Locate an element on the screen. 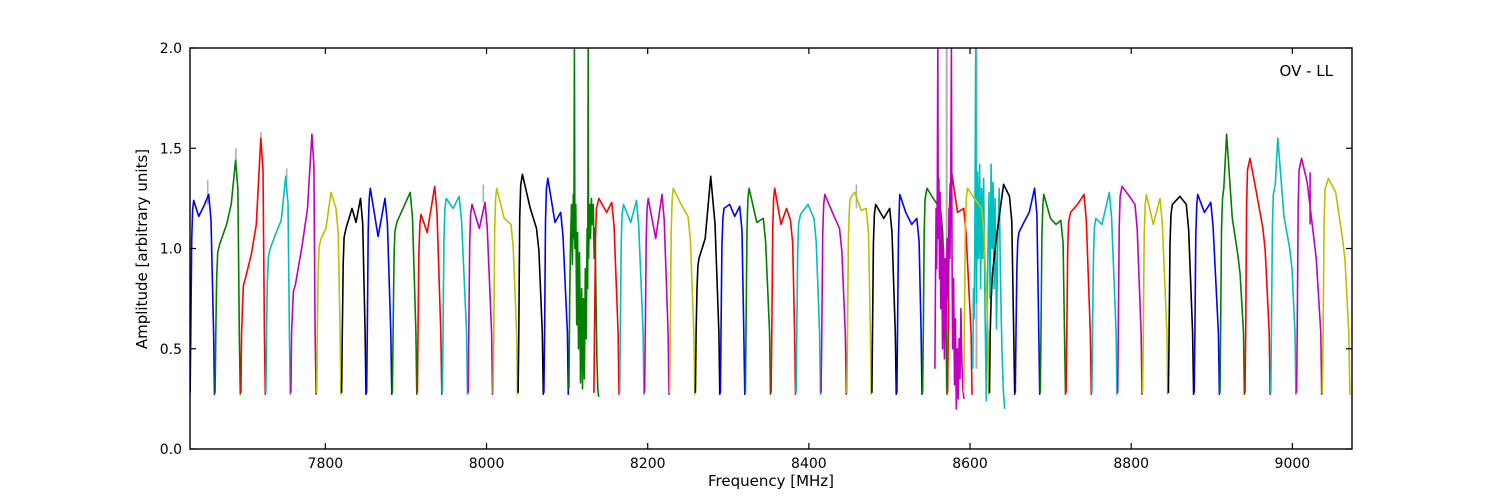  x-tick-label: 8200 is located at coordinates (648, 464).